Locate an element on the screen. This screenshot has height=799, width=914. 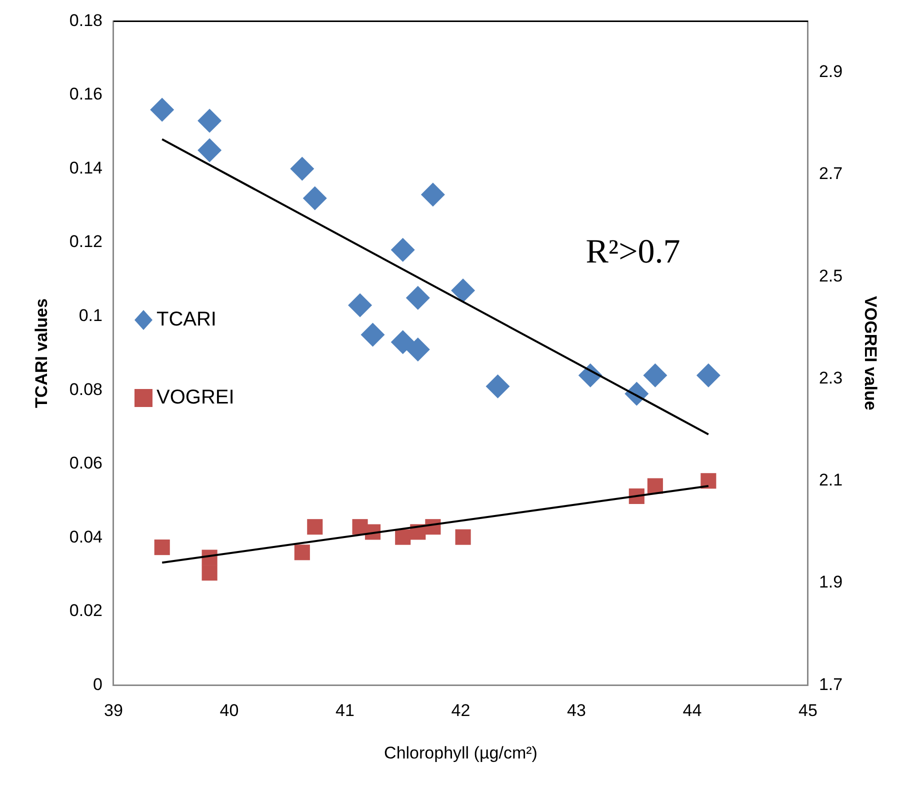
x-axis-title: Chlorophyll (µg/cm²) is located at coordinates (461, 752).